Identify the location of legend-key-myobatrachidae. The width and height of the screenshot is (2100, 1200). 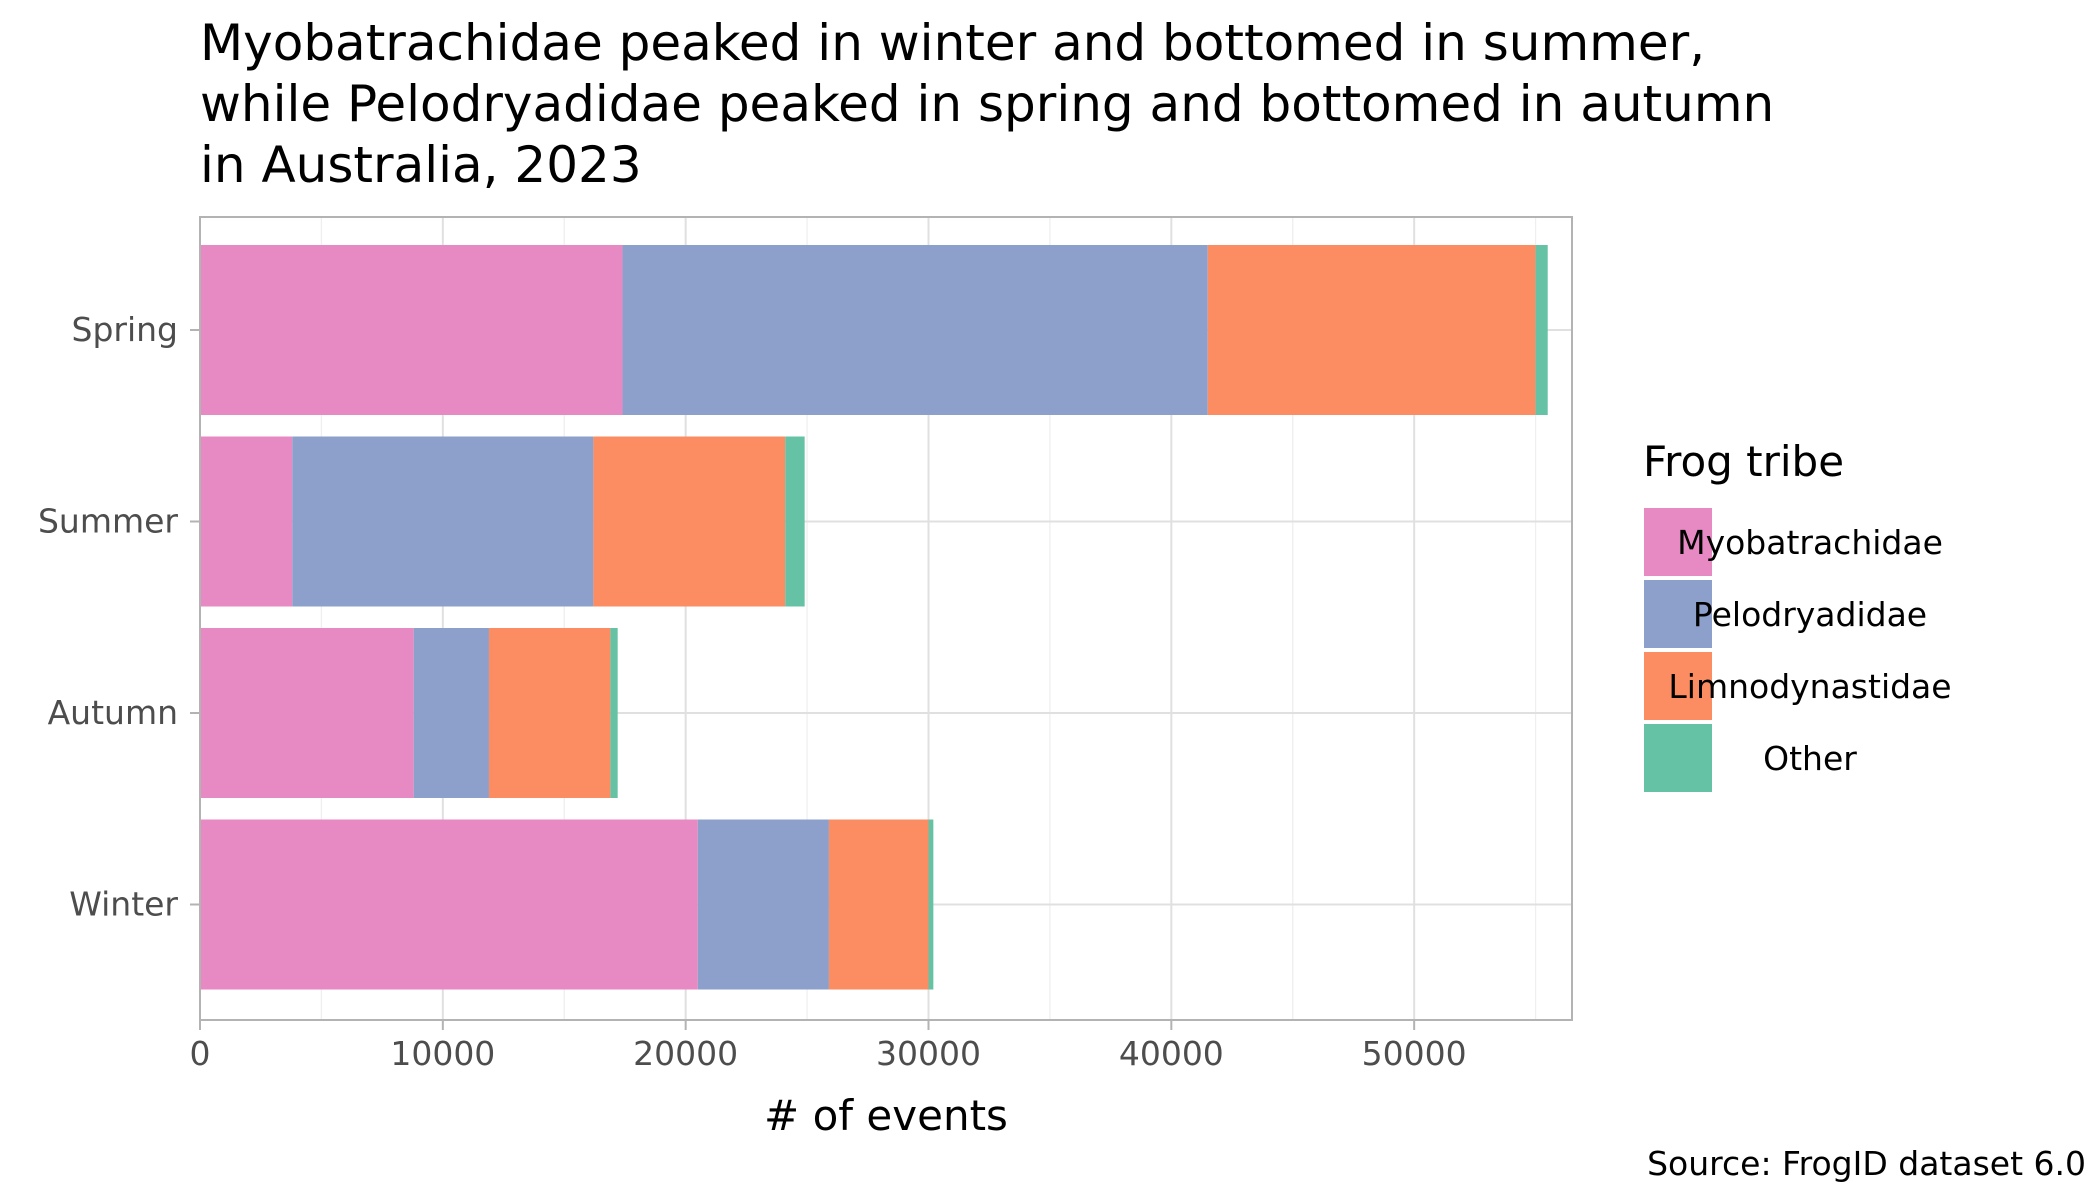
(1678, 542).